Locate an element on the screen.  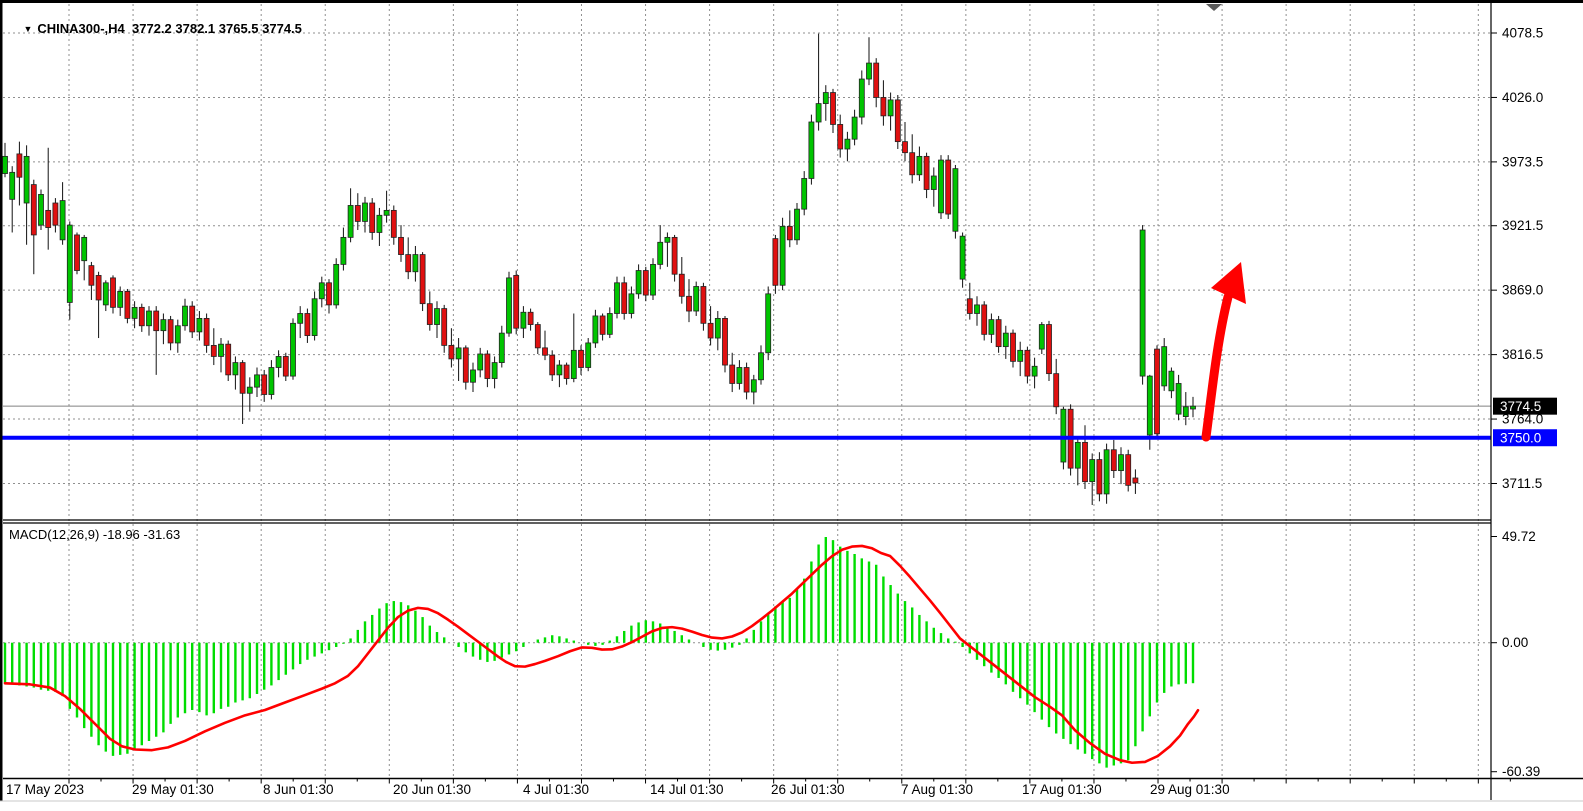
date-axis-label: 17 May 2023 is located at coordinates (45, 789).